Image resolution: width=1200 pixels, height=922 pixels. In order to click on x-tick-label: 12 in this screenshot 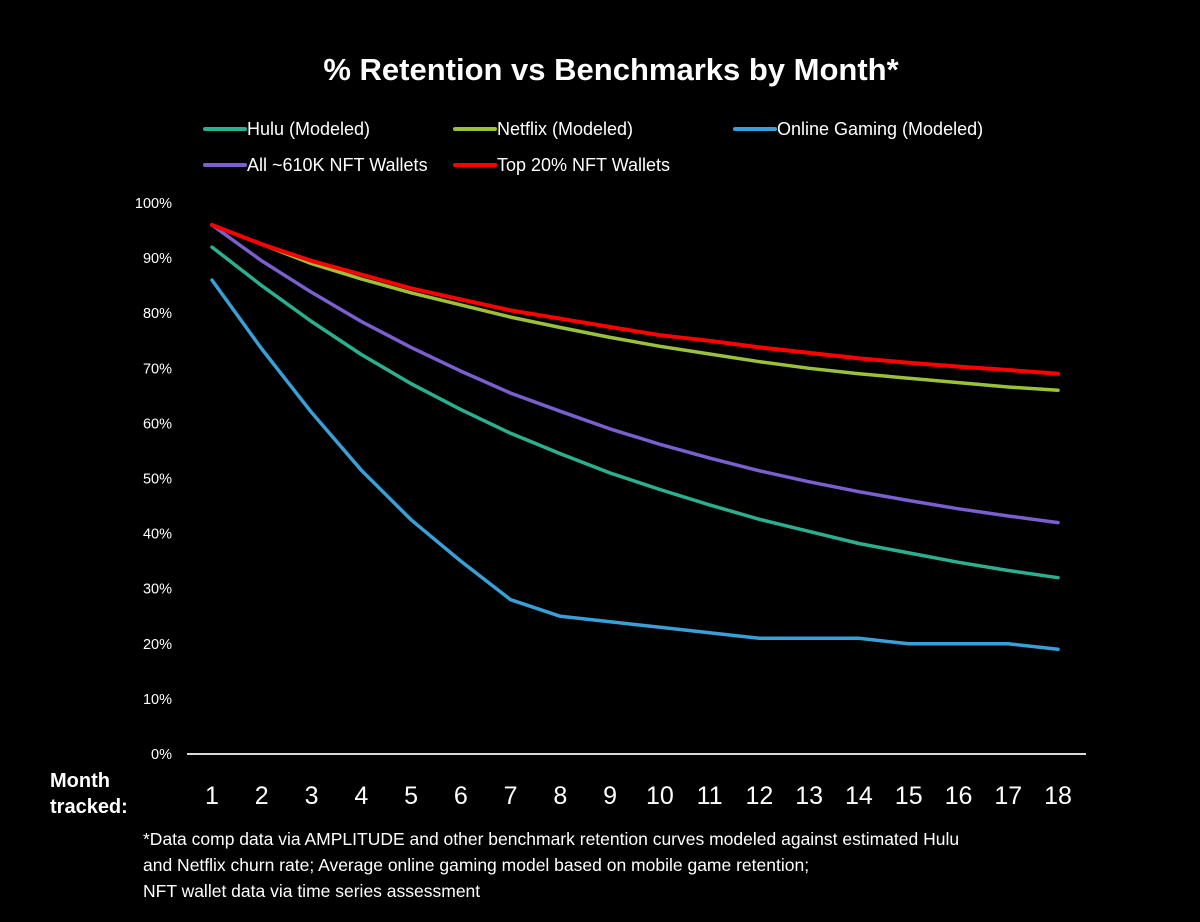, I will do `click(760, 796)`.